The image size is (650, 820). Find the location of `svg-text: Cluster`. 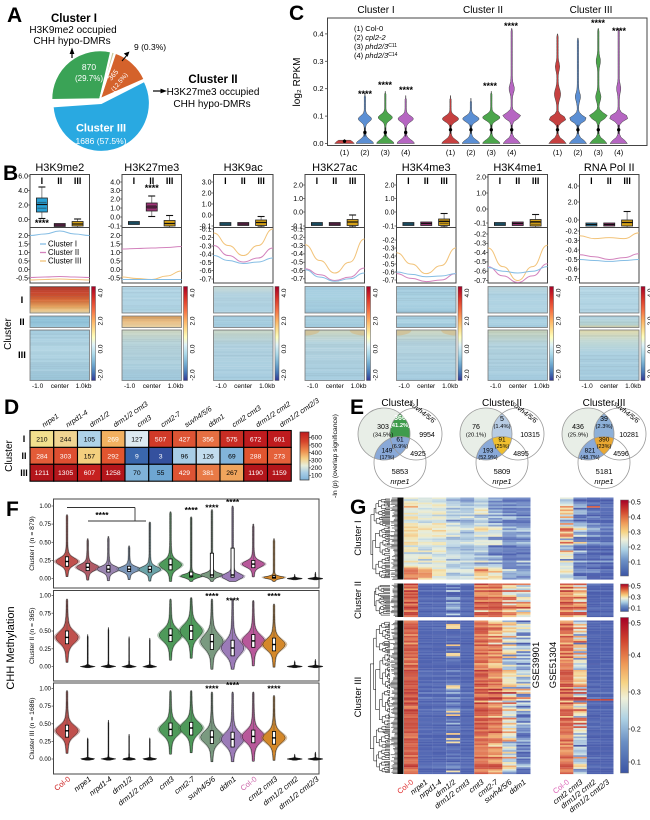

svg-text: Cluster is located at coordinates (8, 333).